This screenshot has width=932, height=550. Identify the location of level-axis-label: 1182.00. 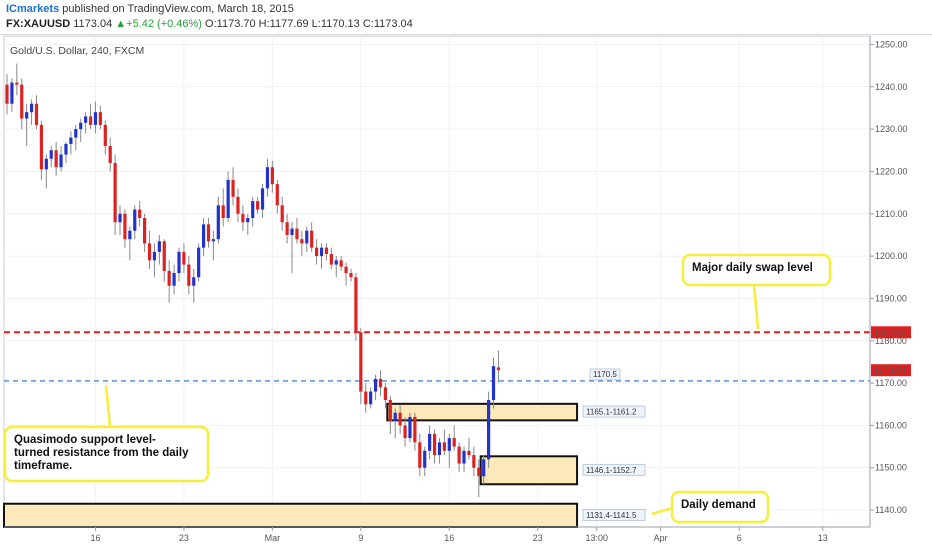
(890, 332).